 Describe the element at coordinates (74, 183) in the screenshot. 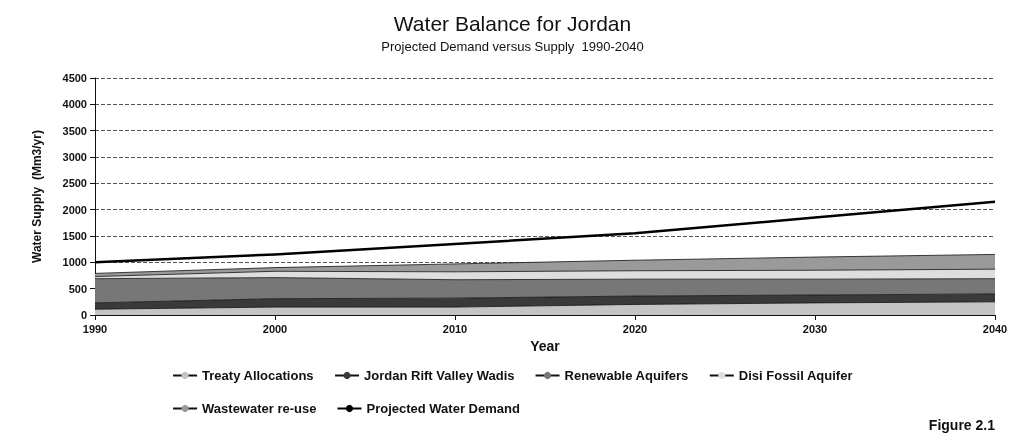

I see `y-tick-label: 2500` at that location.